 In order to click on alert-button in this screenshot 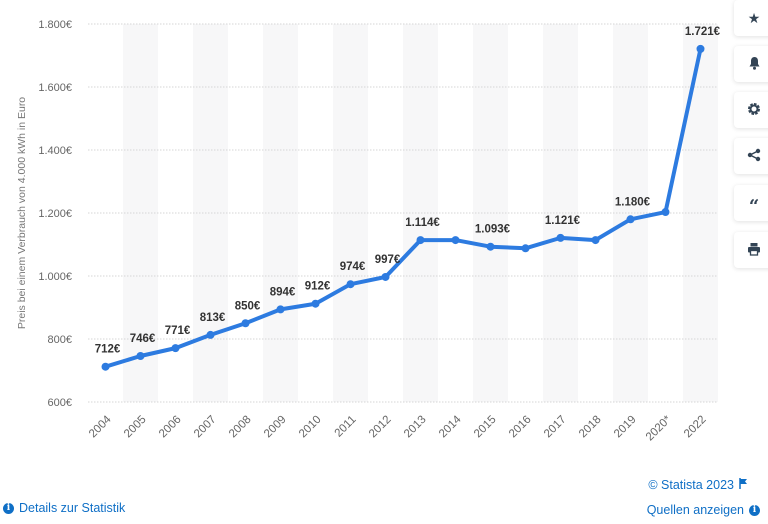, I will do `click(751, 64)`.